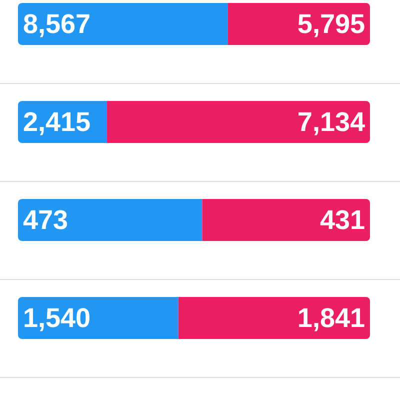 The width and height of the screenshot is (400, 400). What do you see at coordinates (331, 24) in the screenshot?
I see `data-label: 5,795` at bounding box center [331, 24].